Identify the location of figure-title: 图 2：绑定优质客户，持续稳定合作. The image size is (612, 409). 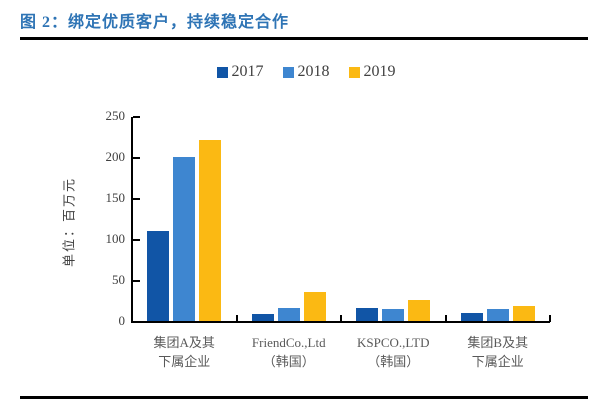
(155, 22).